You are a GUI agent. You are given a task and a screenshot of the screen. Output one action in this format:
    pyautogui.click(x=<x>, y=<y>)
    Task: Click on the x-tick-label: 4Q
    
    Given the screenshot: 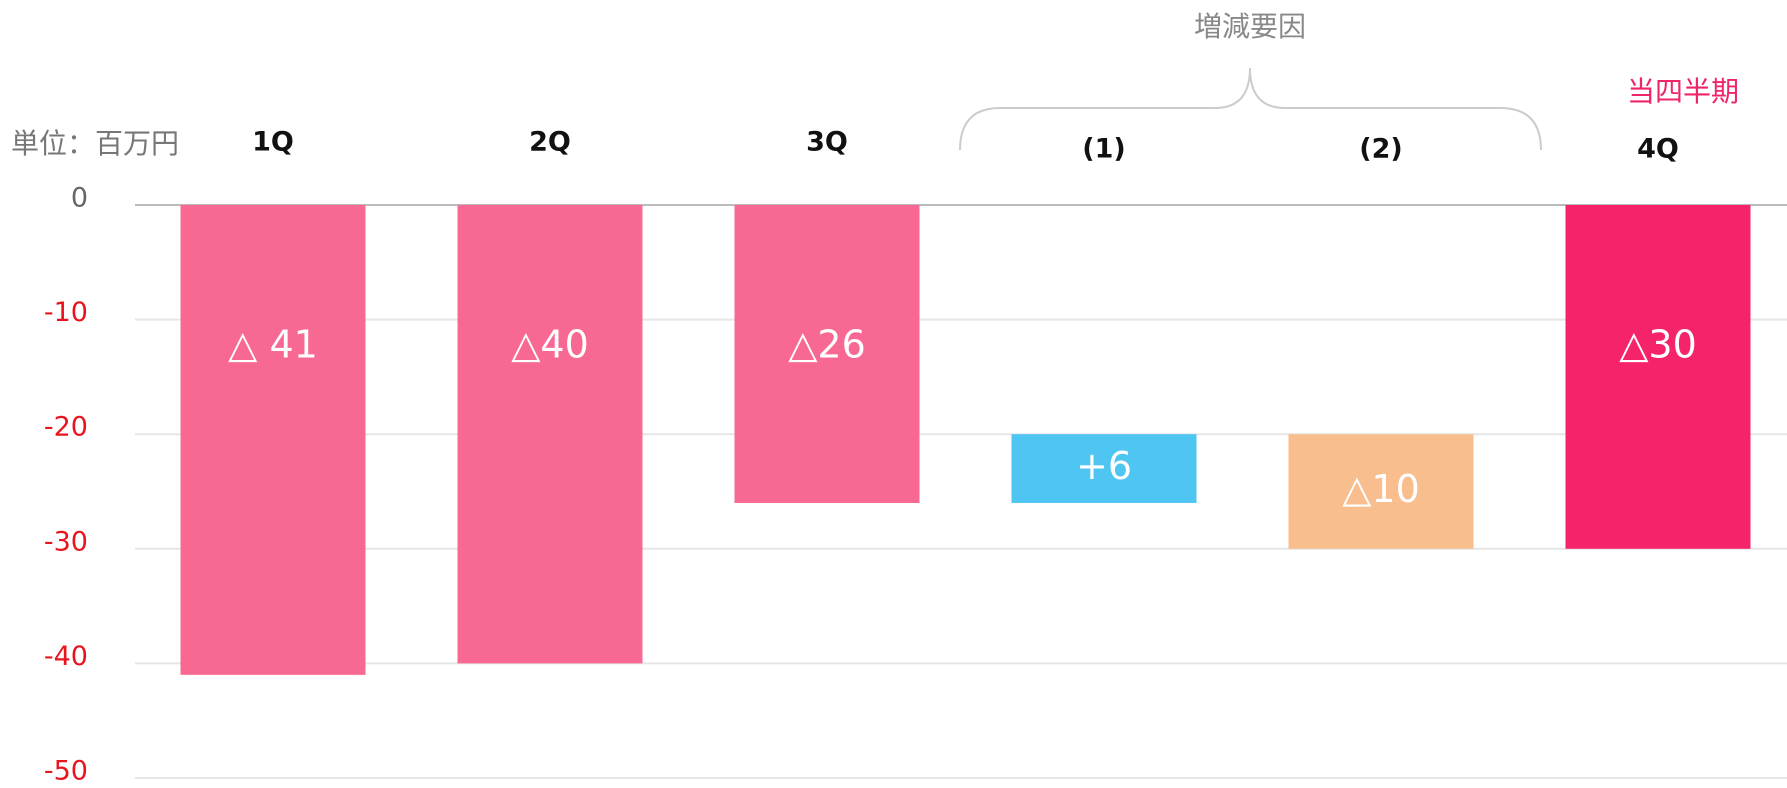 What is the action you would take?
    pyautogui.click(x=1658, y=149)
    